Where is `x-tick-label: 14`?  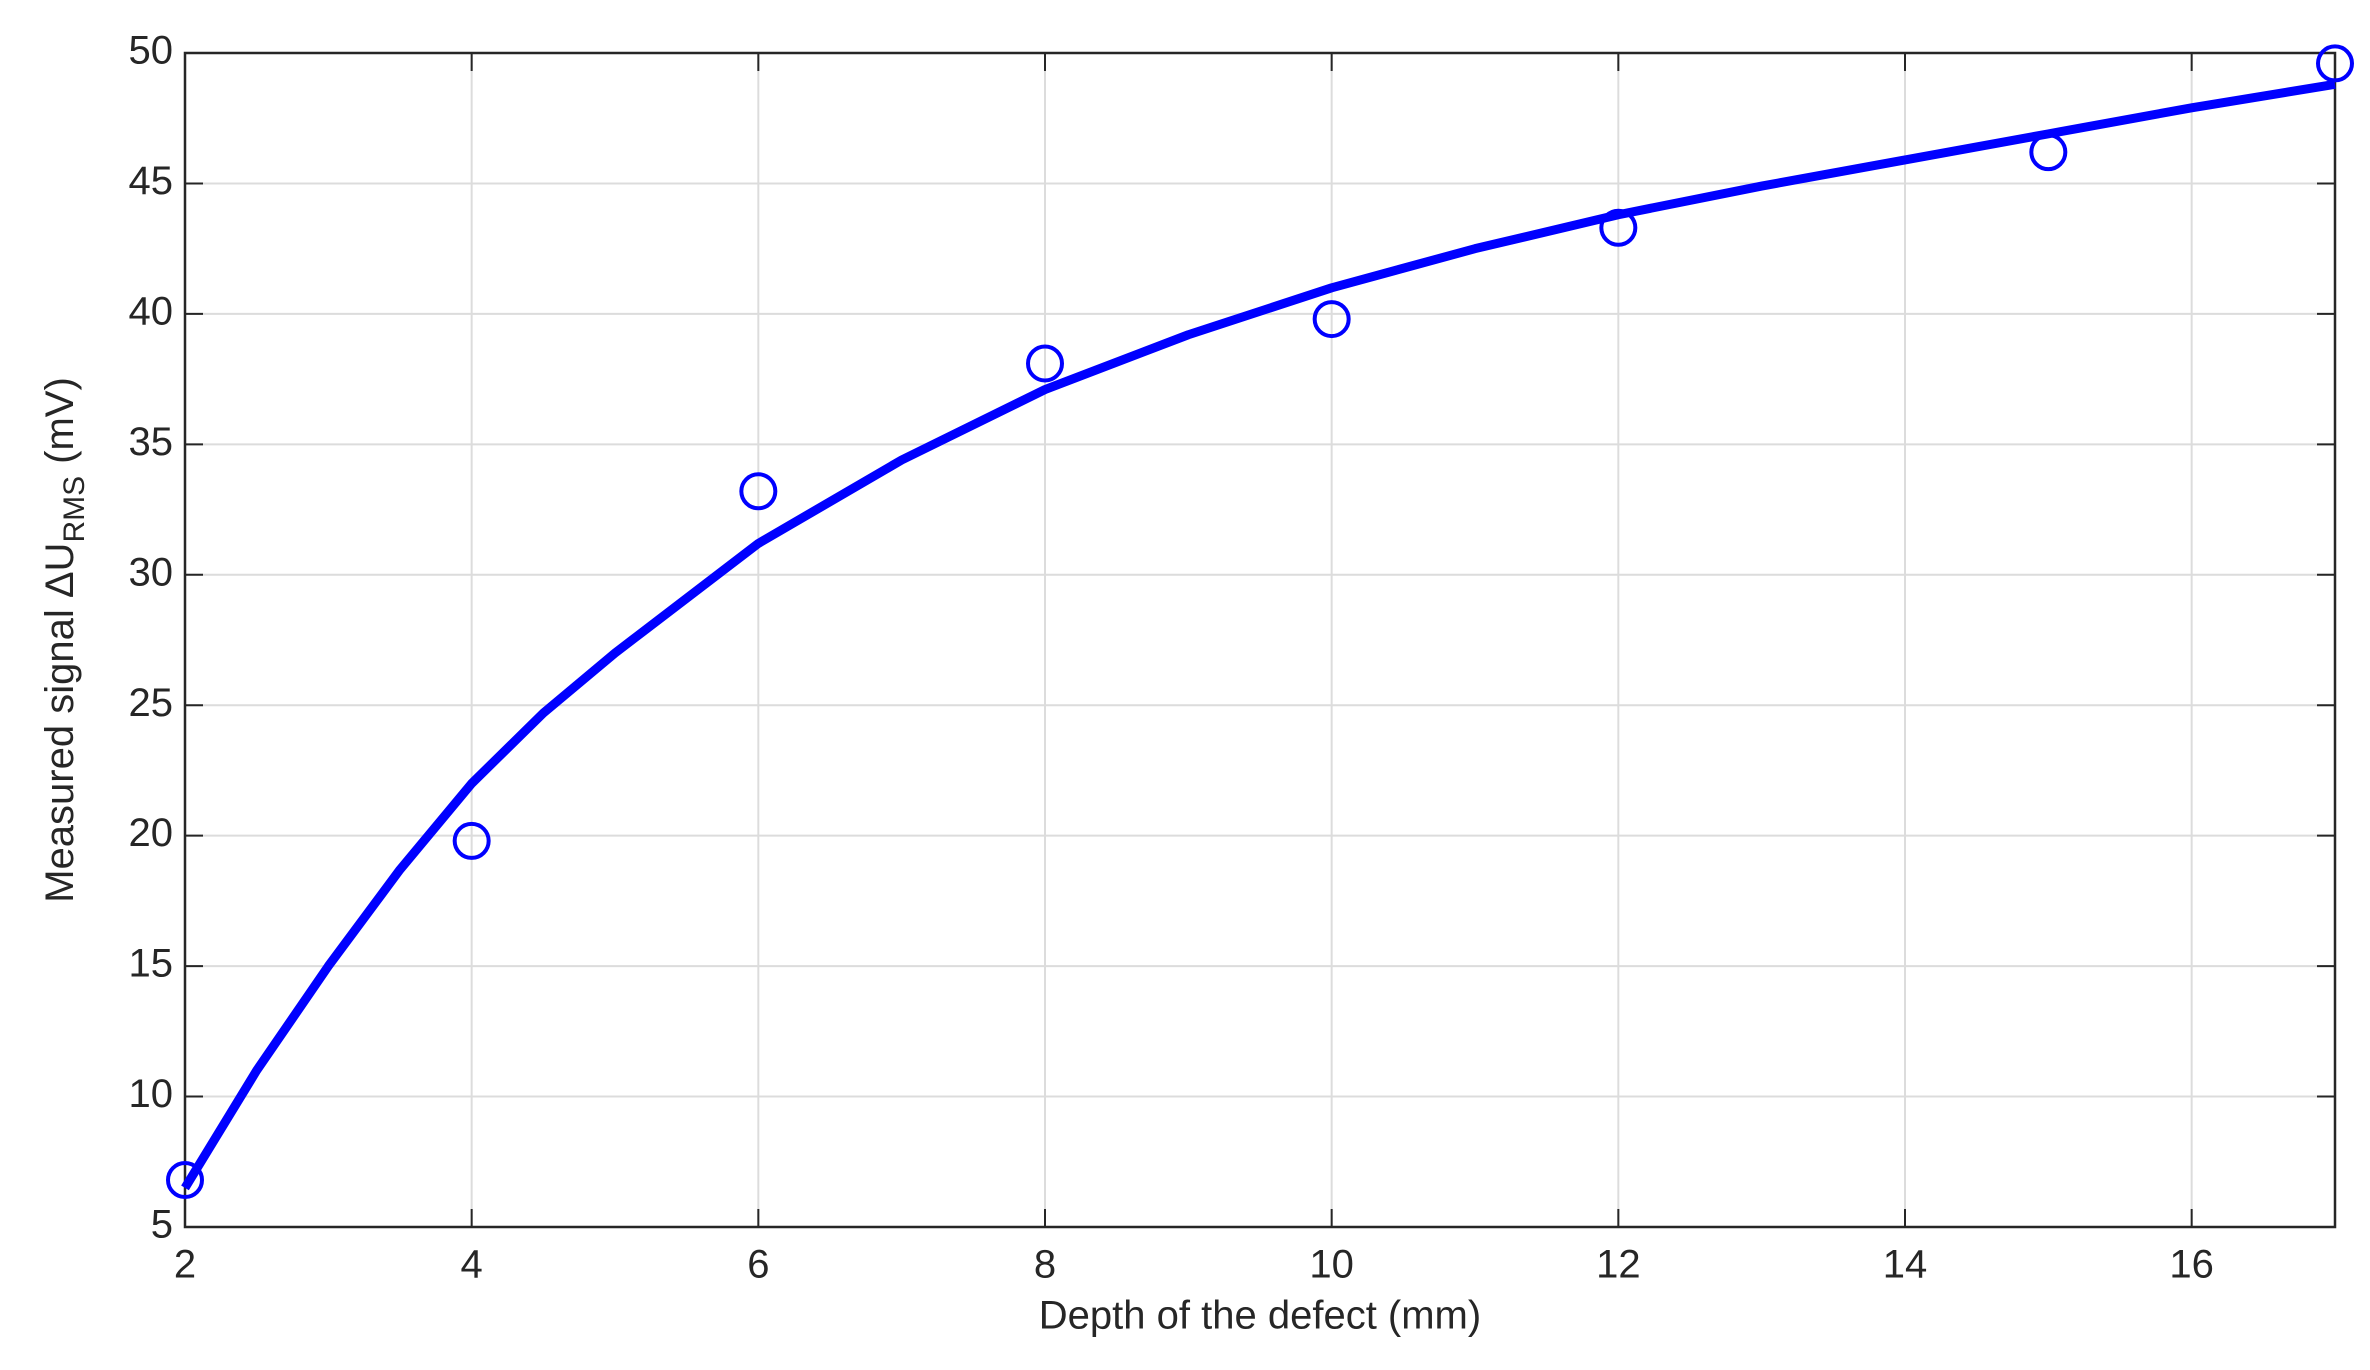
x-tick-label: 14 is located at coordinates (1905, 1265).